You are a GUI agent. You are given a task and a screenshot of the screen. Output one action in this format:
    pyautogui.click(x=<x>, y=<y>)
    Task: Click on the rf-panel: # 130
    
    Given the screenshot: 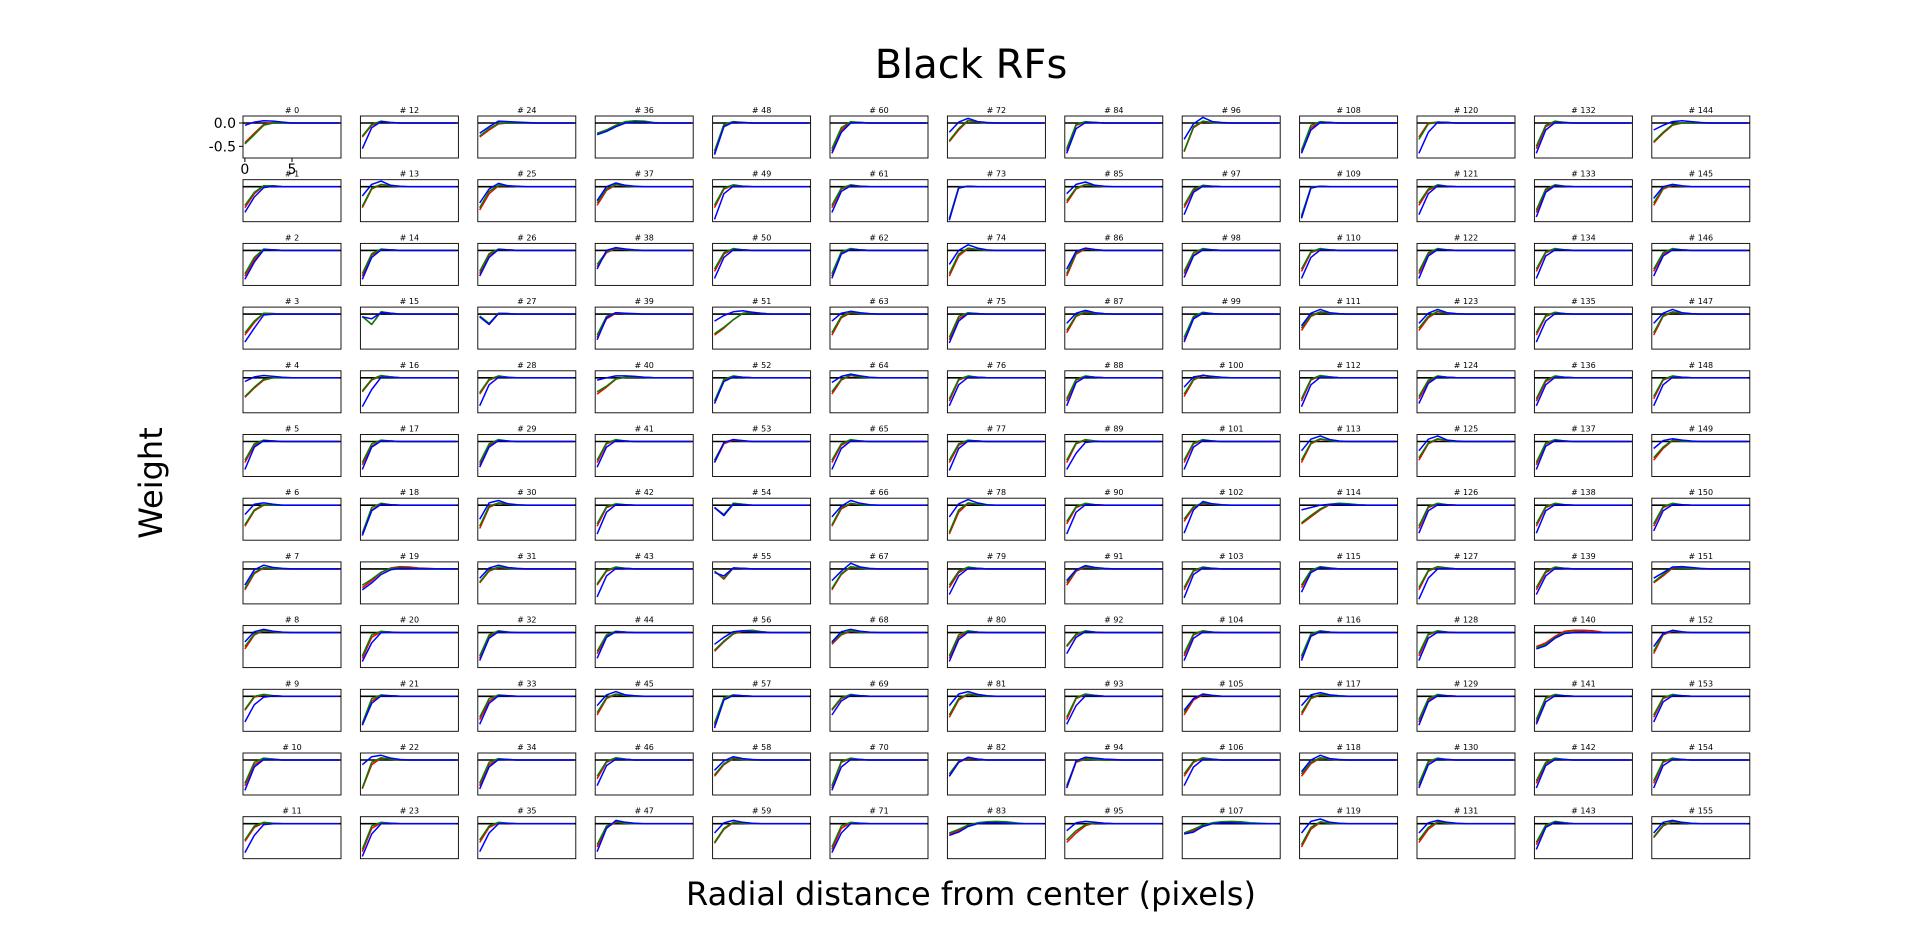 What is the action you would take?
    pyautogui.click(x=1466, y=769)
    